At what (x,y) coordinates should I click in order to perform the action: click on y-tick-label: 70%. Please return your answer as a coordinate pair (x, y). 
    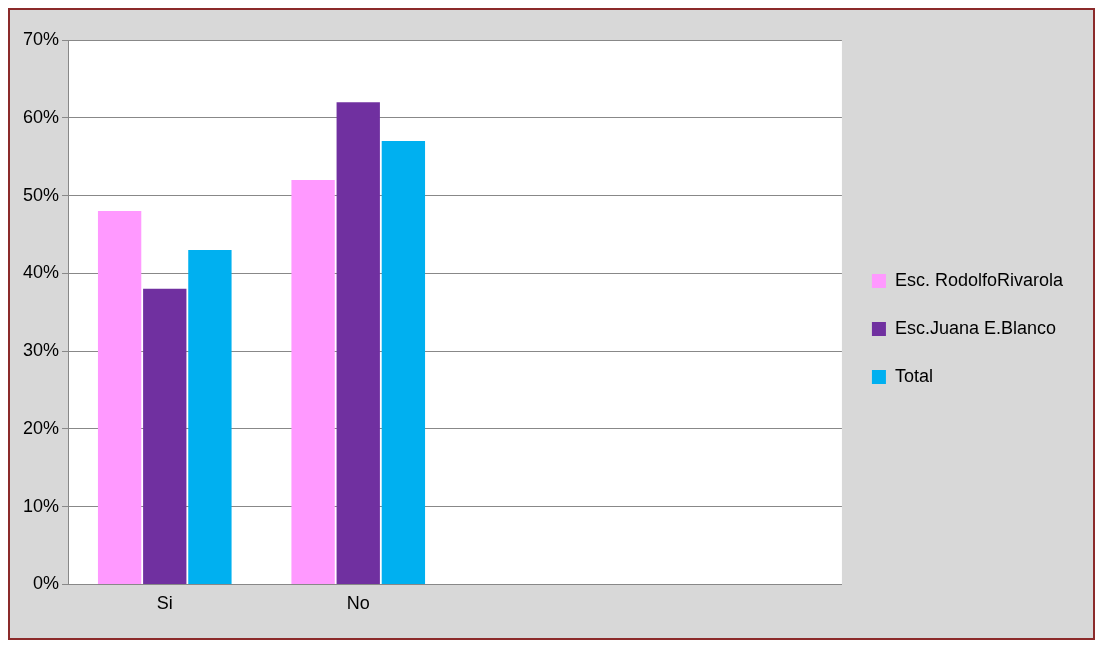
    Looking at the image, I should click on (41, 38).